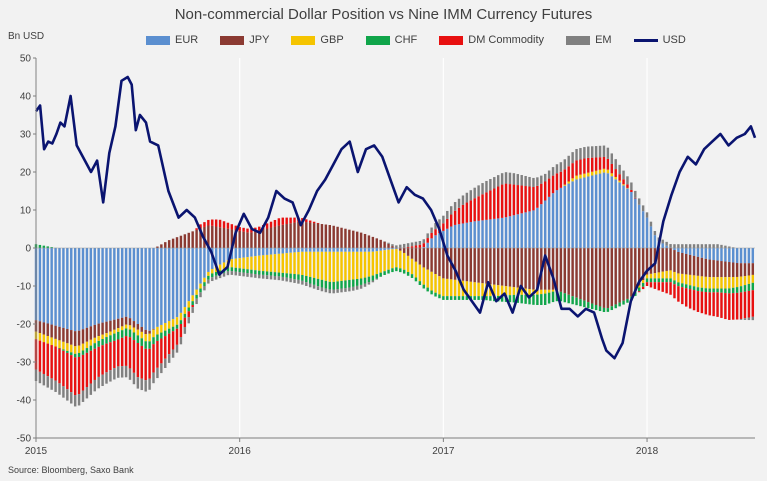 The image size is (767, 481). What do you see at coordinates (317, 40) in the screenshot?
I see `legend-item-gbp: GBP` at bounding box center [317, 40].